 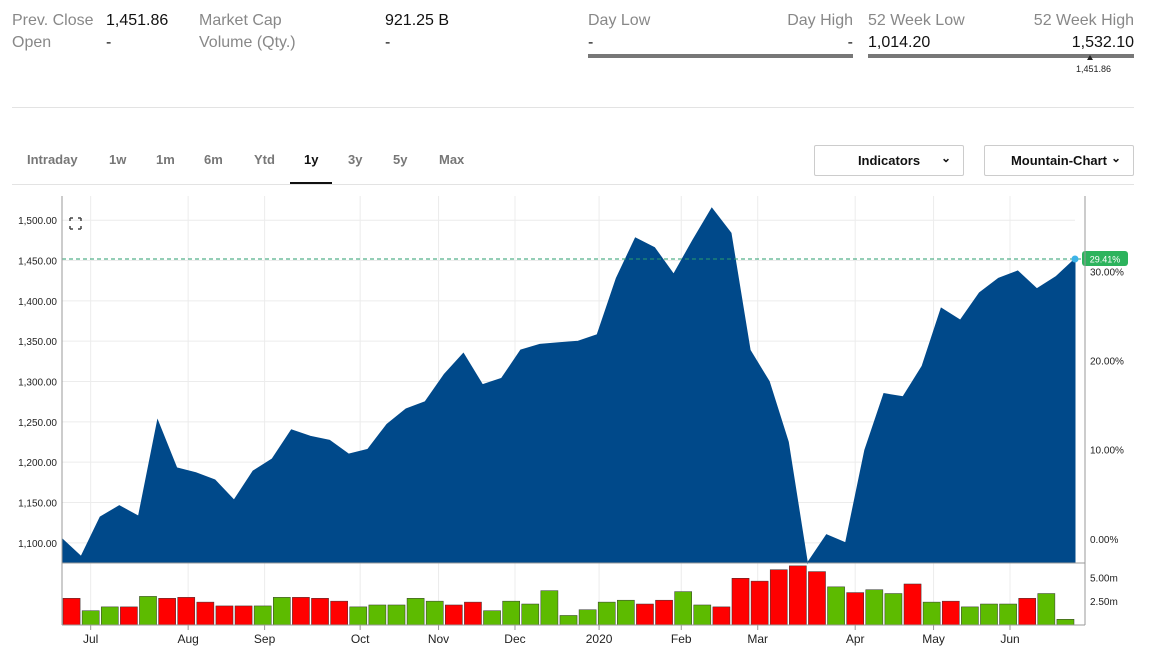 What do you see at coordinates (360, 639) in the screenshot?
I see `x-tick-label: Oct` at bounding box center [360, 639].